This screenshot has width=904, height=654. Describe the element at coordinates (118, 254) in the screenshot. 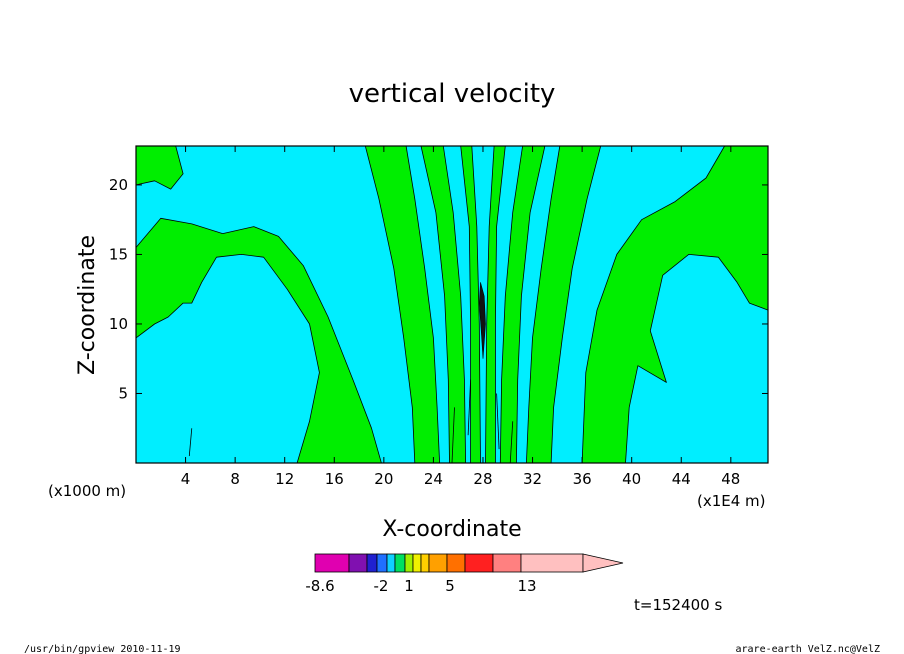

I see `y-tick-label: 15` at that location.